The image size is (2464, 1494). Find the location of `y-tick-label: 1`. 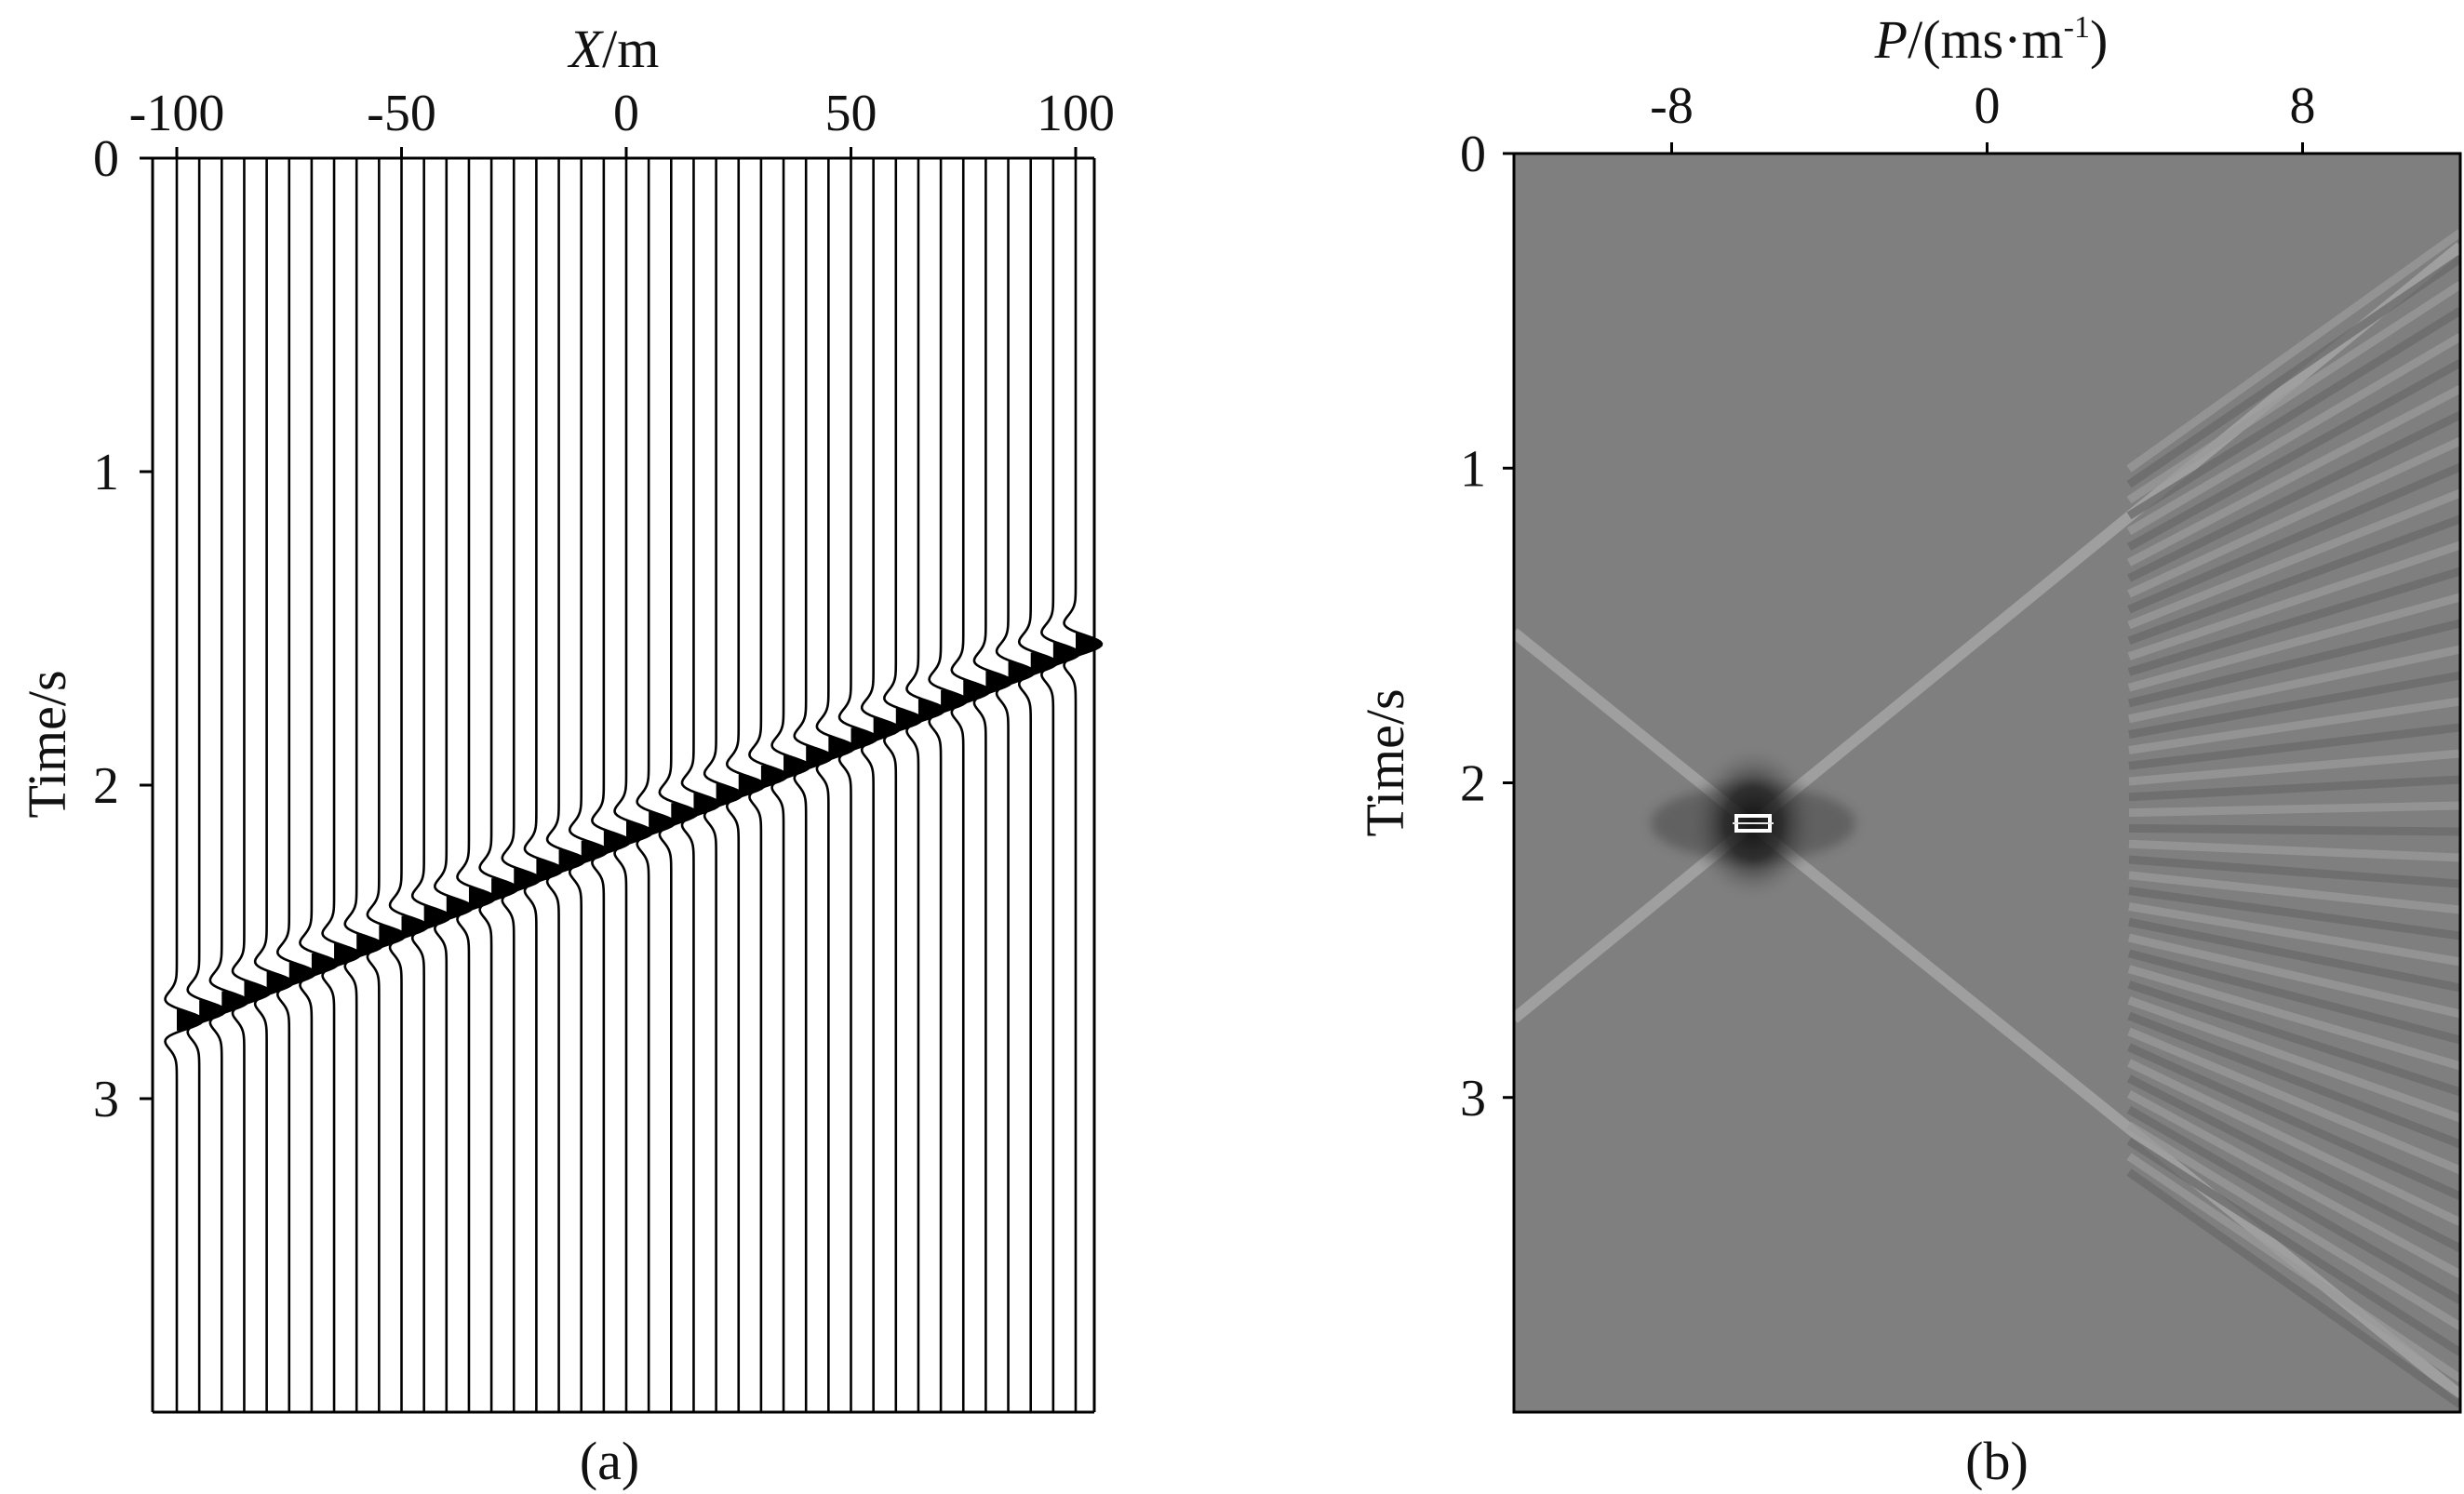

y-tick-label: 1 is located at coordinates (1473, 469).